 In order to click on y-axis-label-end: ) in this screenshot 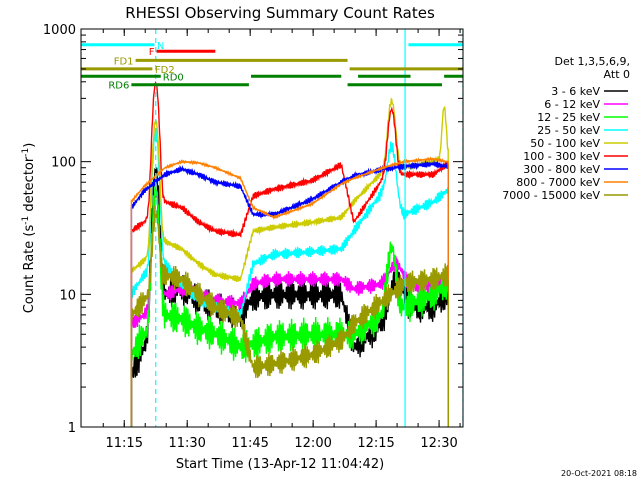, I will do `click(29, 145)`.